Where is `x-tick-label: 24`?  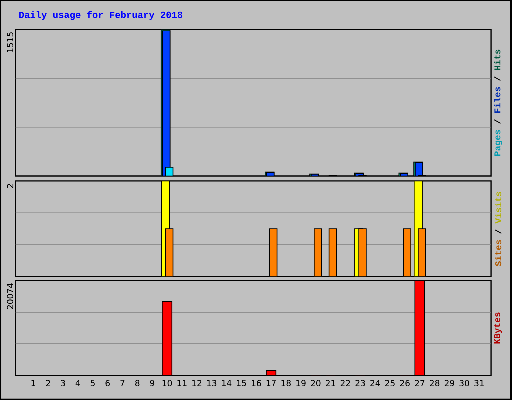 x-tick-label: 24 is located at coordinates (375, 383).